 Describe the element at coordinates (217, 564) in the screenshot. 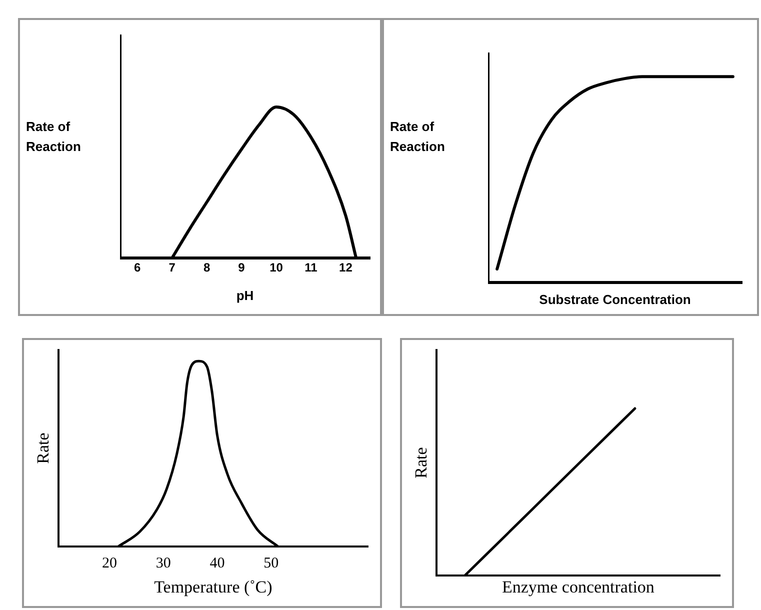

I see `x-tick-label: 40` at that location.